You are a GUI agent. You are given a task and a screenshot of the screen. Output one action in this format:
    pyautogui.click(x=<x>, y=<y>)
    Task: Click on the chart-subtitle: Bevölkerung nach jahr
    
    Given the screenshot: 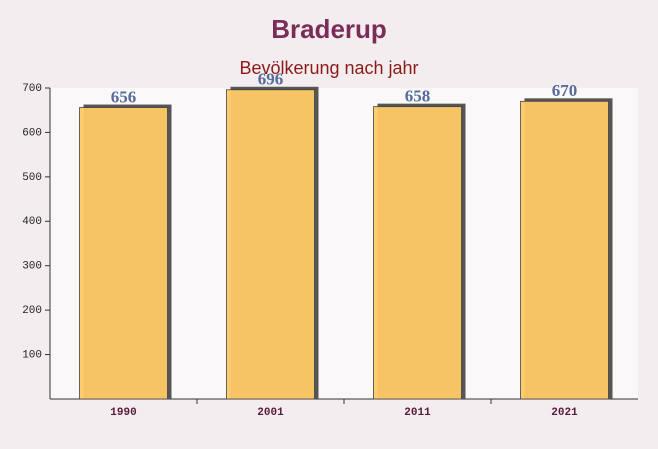 What is the action you would take?
    pyautogui.click(x=328, y=68)
    